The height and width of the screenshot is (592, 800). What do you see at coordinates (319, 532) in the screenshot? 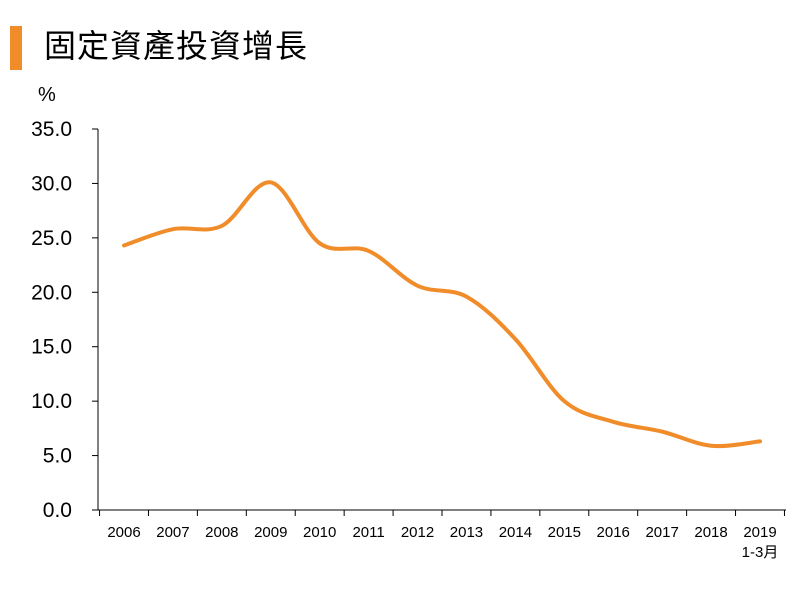
I see `x-tick-label: 2010` at bounding box center [319, 532].